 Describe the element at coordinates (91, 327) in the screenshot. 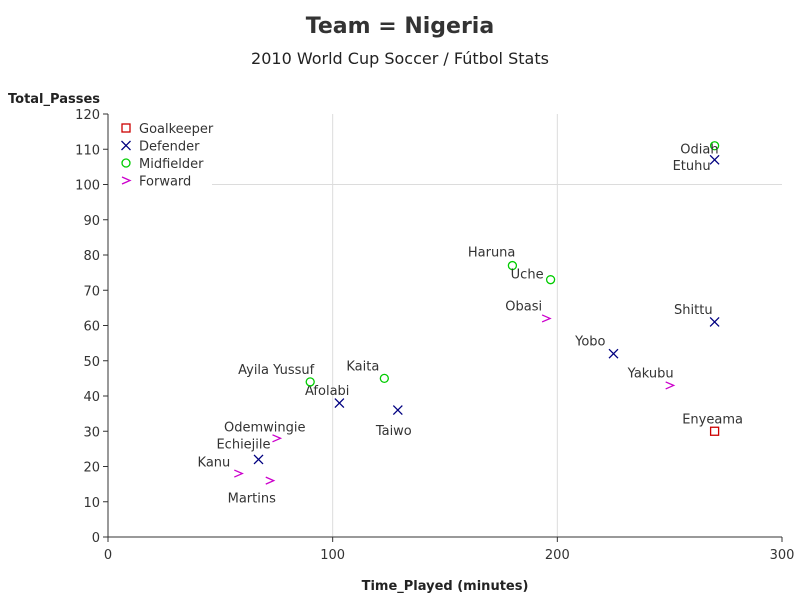

I see `y-tick-label: 60` at that location.